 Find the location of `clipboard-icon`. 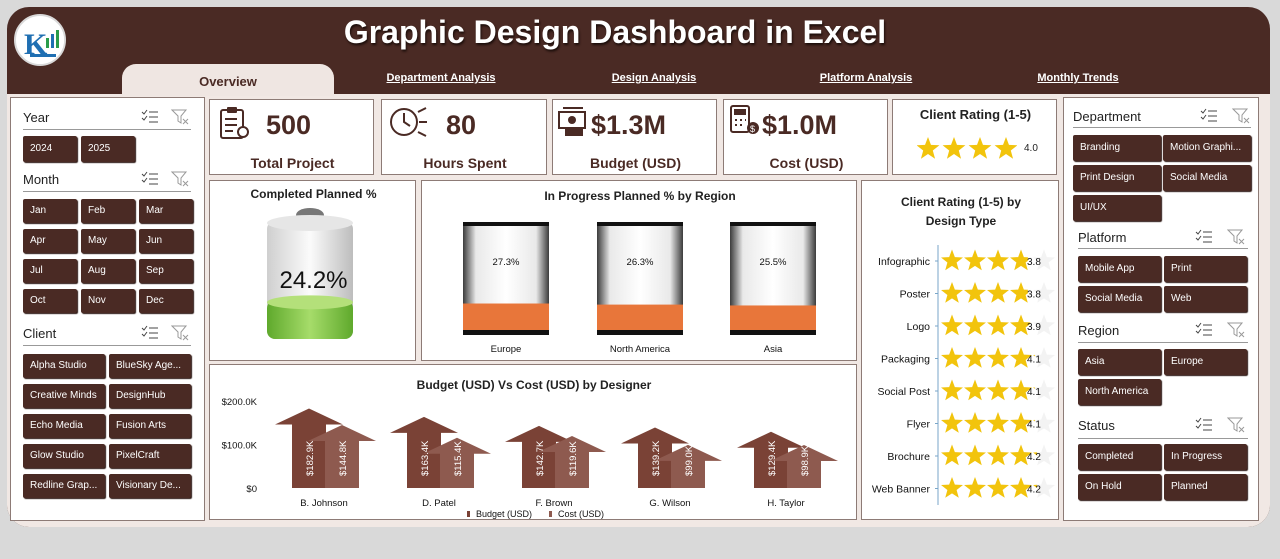

clipboard-icon is located at coordinates (234, 123).